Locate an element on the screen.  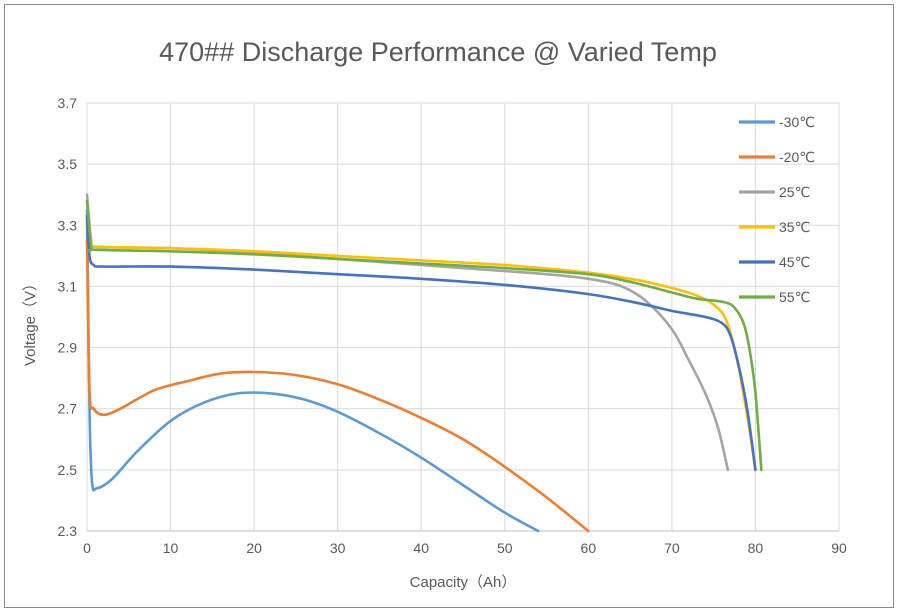
x-tick-label: 10 is located at coordinates (171, 548).